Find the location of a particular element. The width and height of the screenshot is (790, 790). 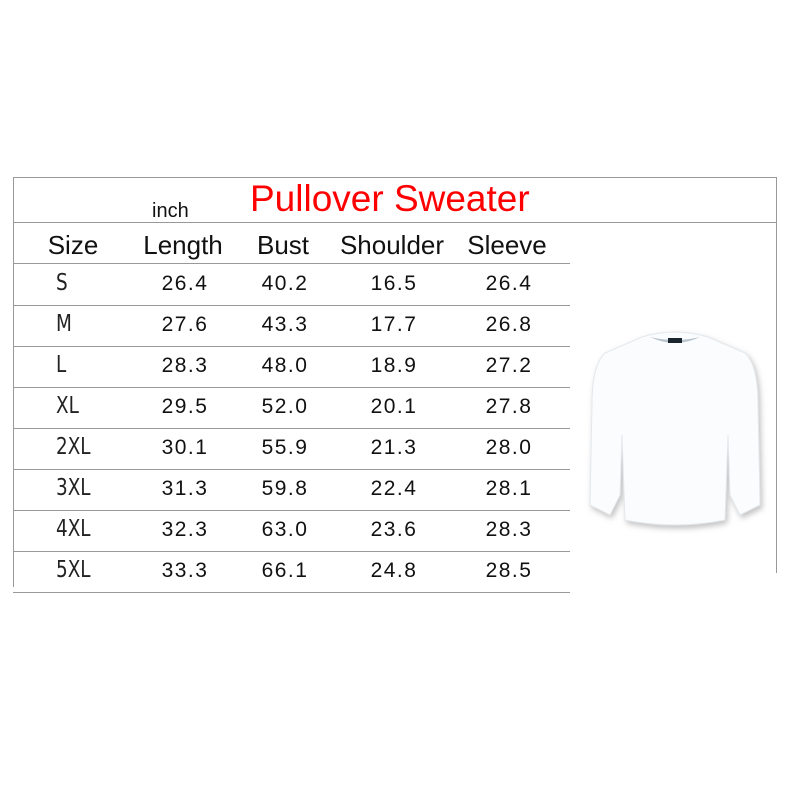

frame-left-border is located at coordinates (13, 382).